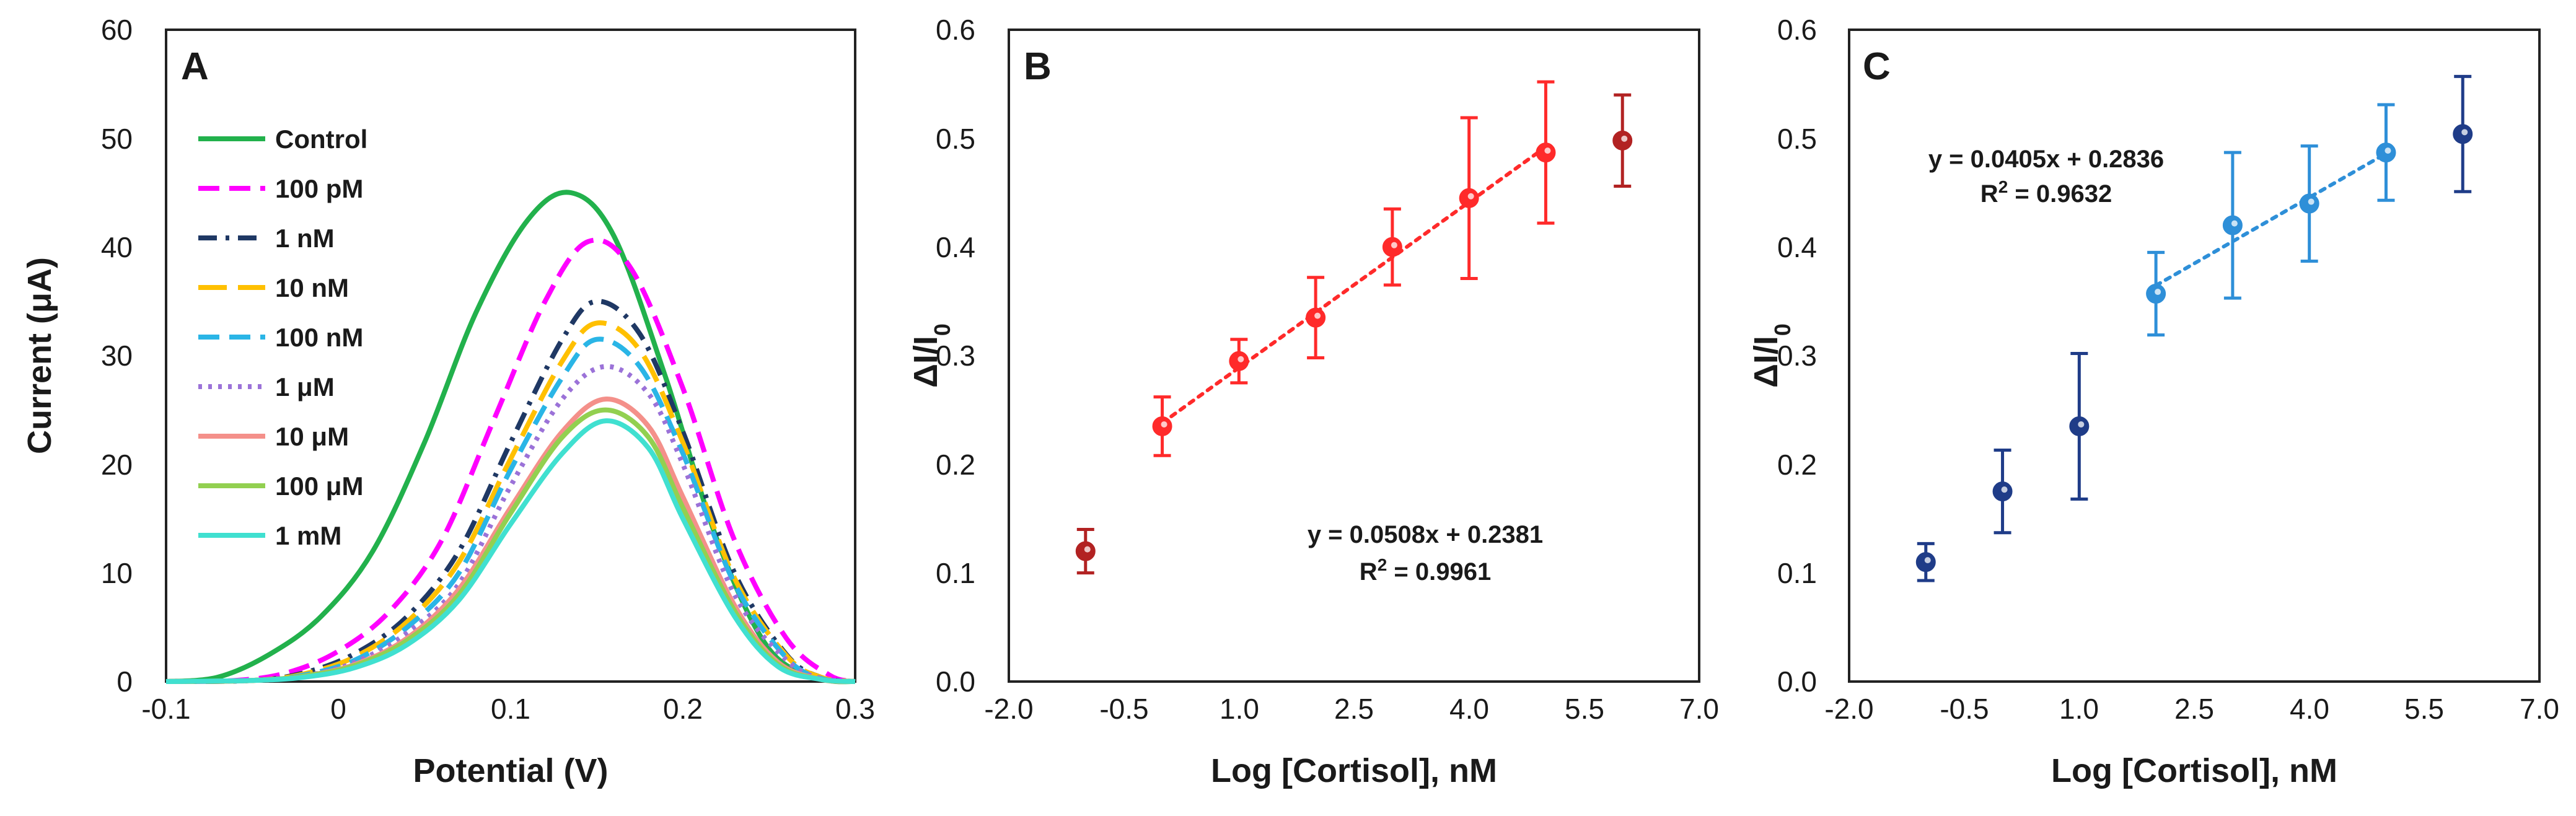 This screenshot has height=816, width=2576. Describe the element at coordinates (1766, 362) in the screenshot. I see `panel-c-y-axis-title-main: ΔI/I` at that location.